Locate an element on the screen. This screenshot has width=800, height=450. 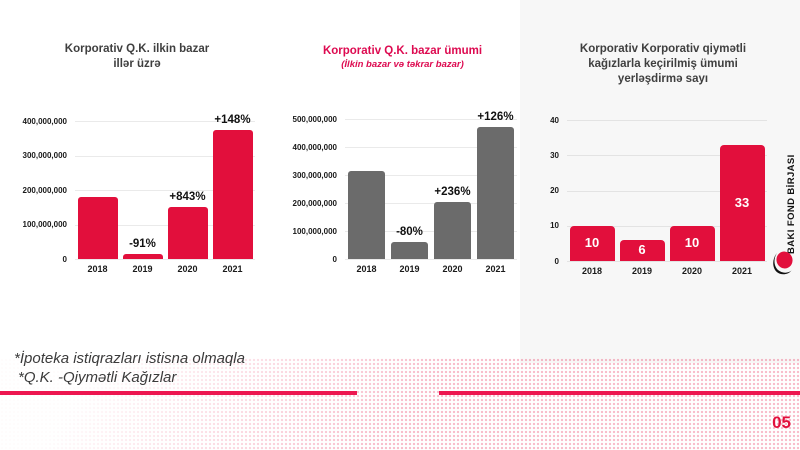
bfb-logo-icon is located at coordinates (784, 265).